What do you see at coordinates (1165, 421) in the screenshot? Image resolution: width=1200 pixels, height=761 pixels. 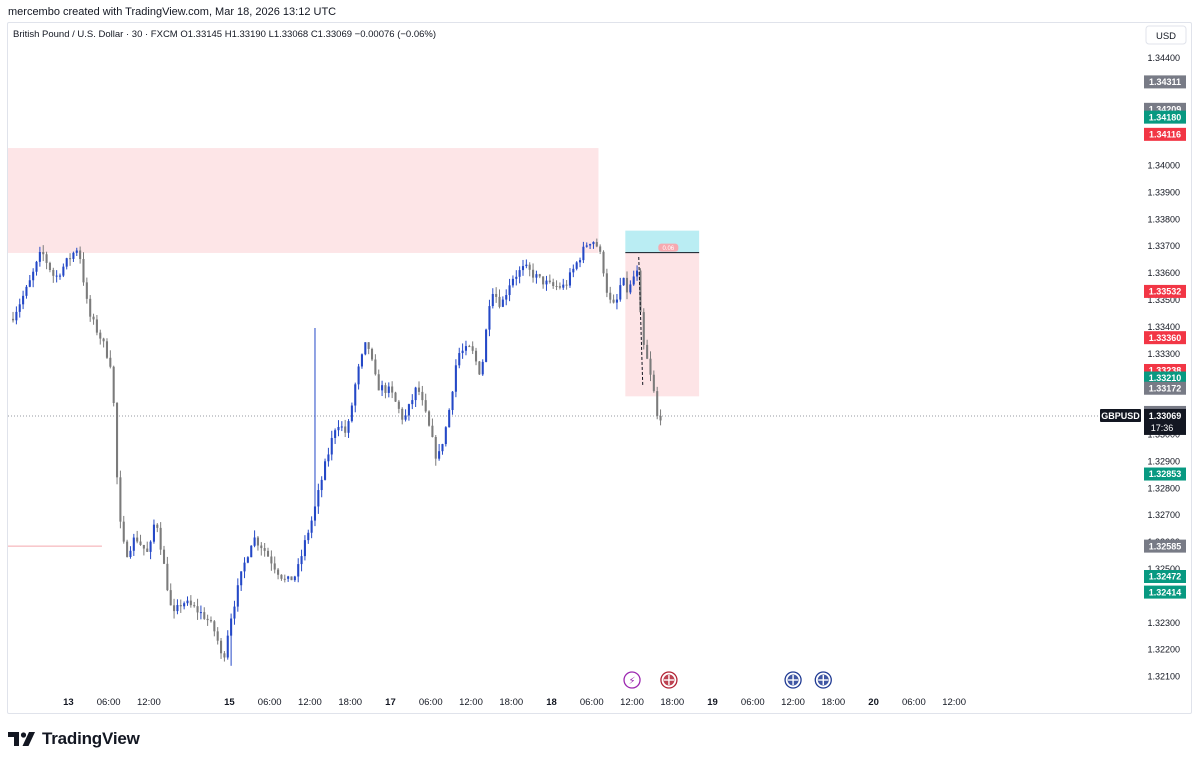 I see `current-price-tag` at bounding box center [1165, 421].